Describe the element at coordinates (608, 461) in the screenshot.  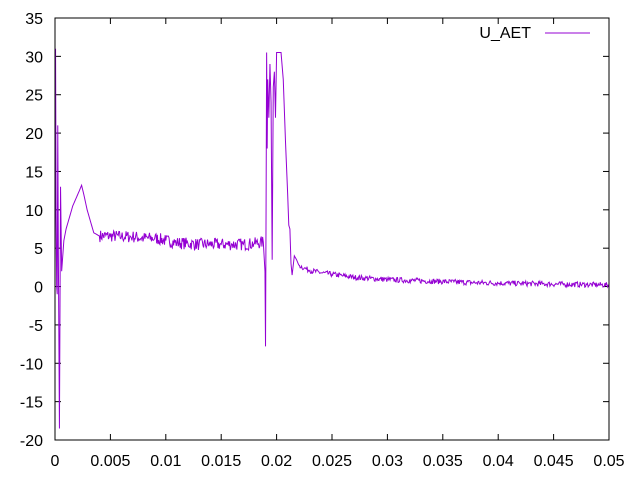
I see `x-tick-label: 0.05` at that location.